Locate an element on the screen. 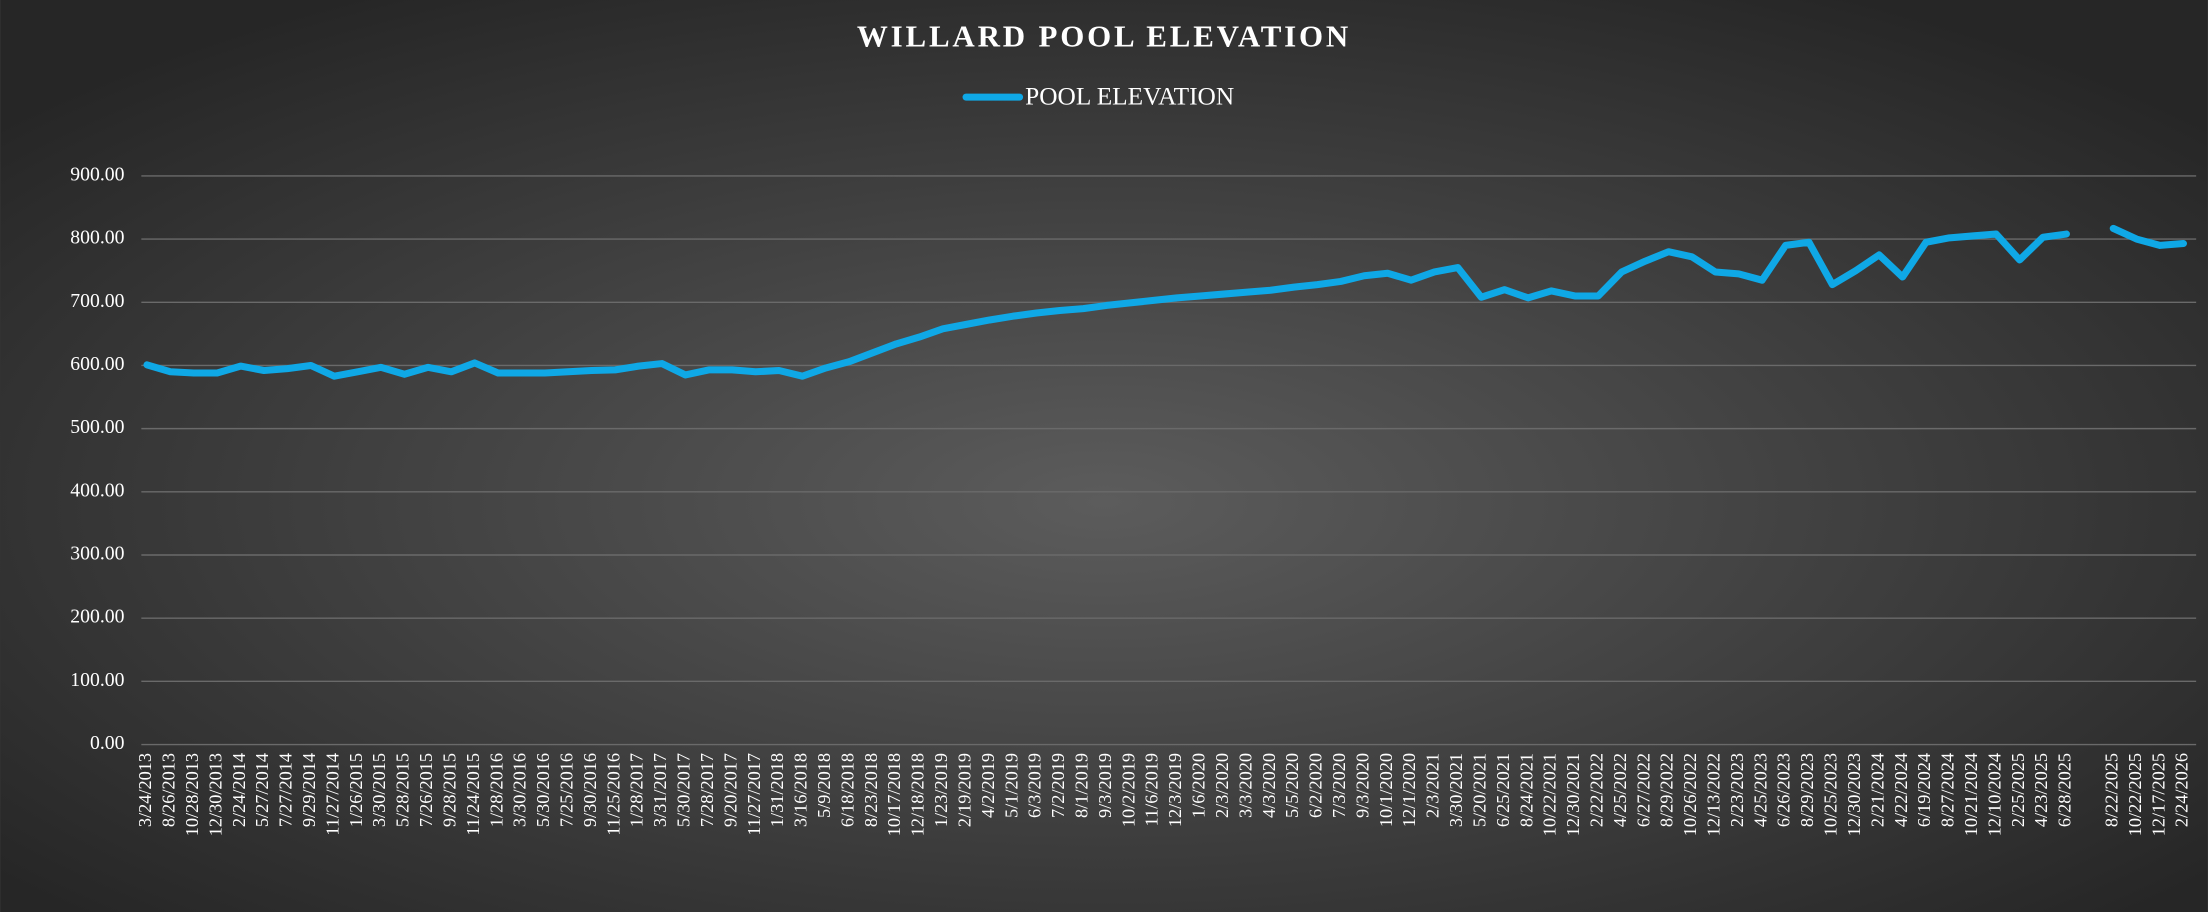 The image size is (2208, 912). x-tick-label: 12/13/2022 is located at coordinates (1714, 794).